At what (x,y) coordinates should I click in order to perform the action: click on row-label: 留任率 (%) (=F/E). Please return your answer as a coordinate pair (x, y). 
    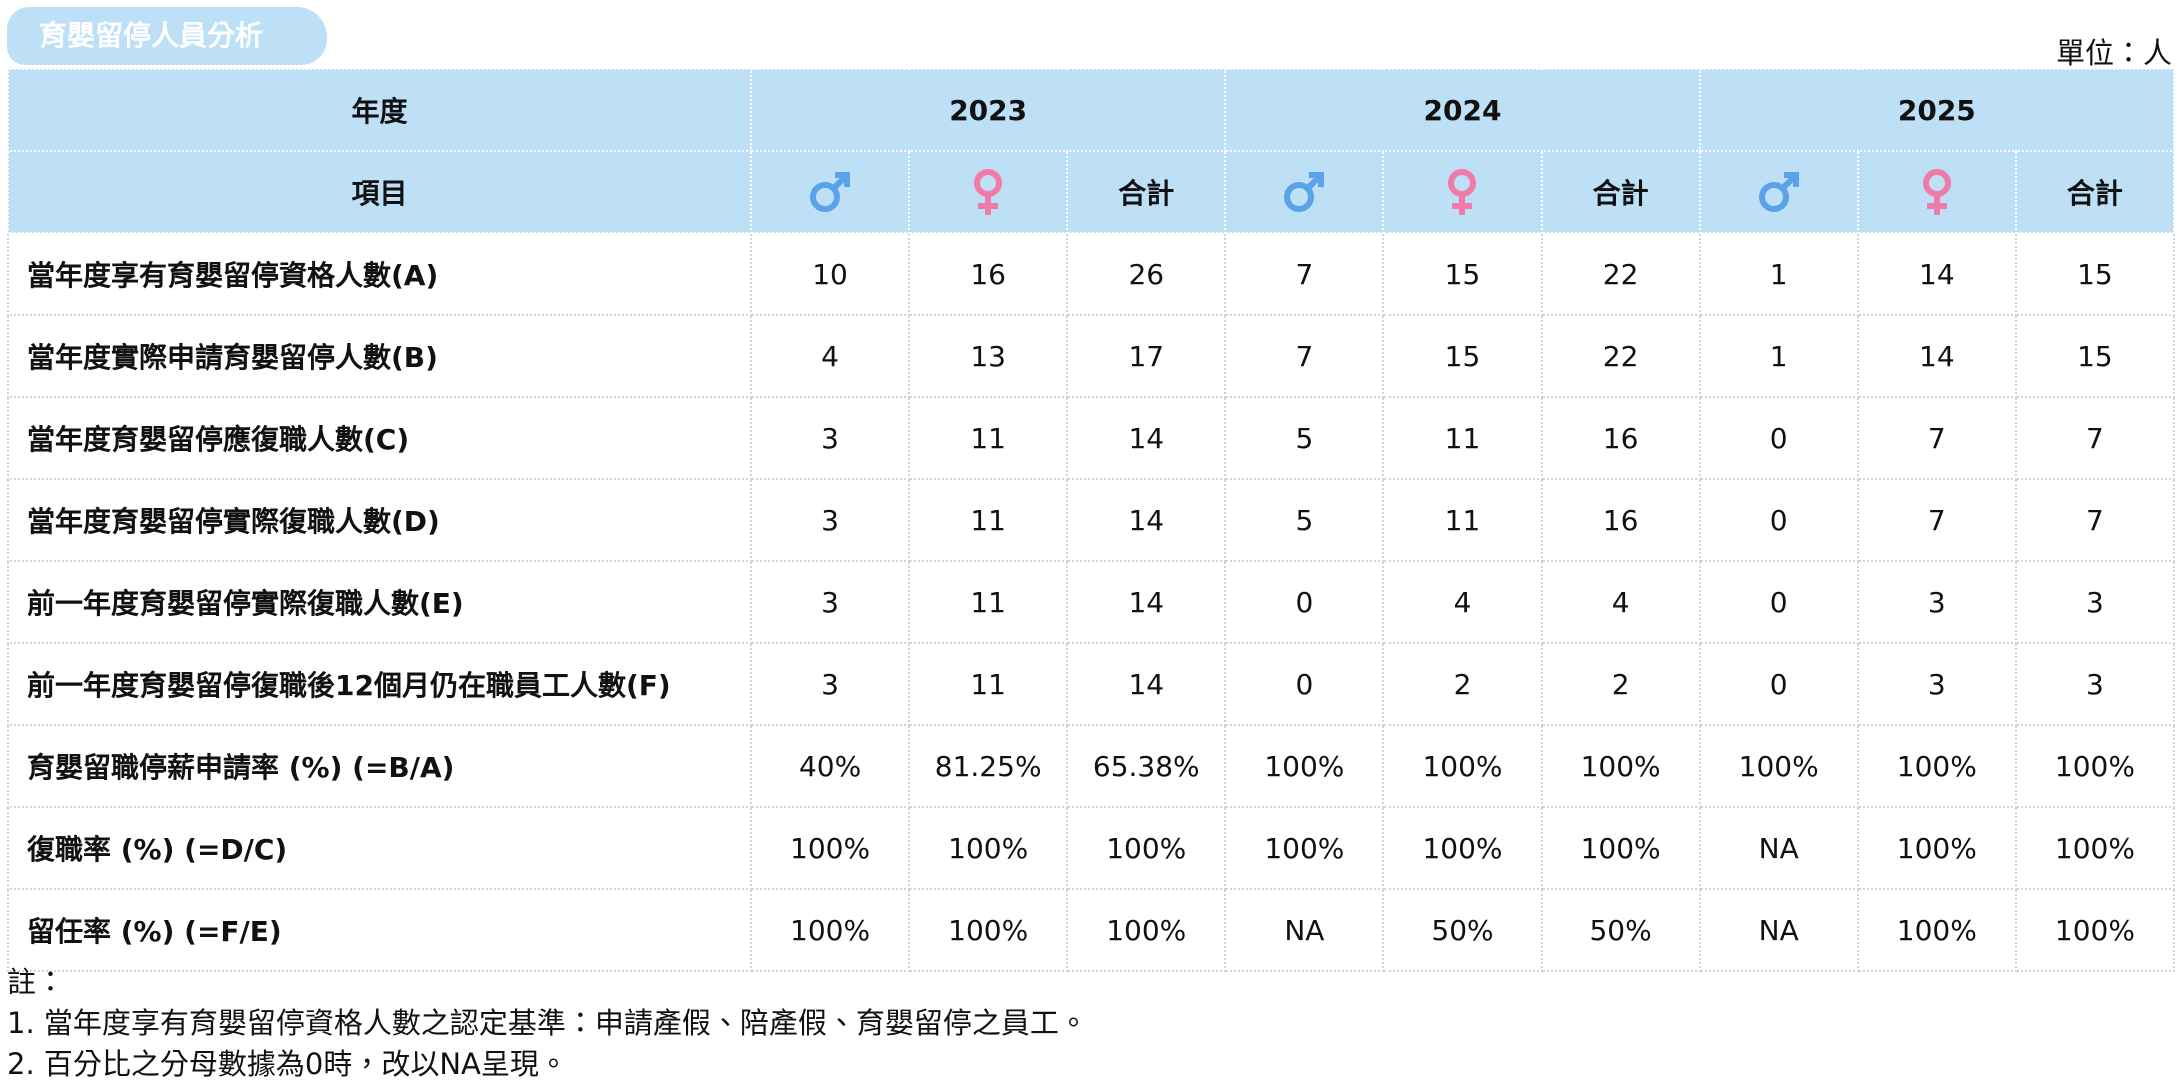
    Looking at the image, I should click on (379, 930).